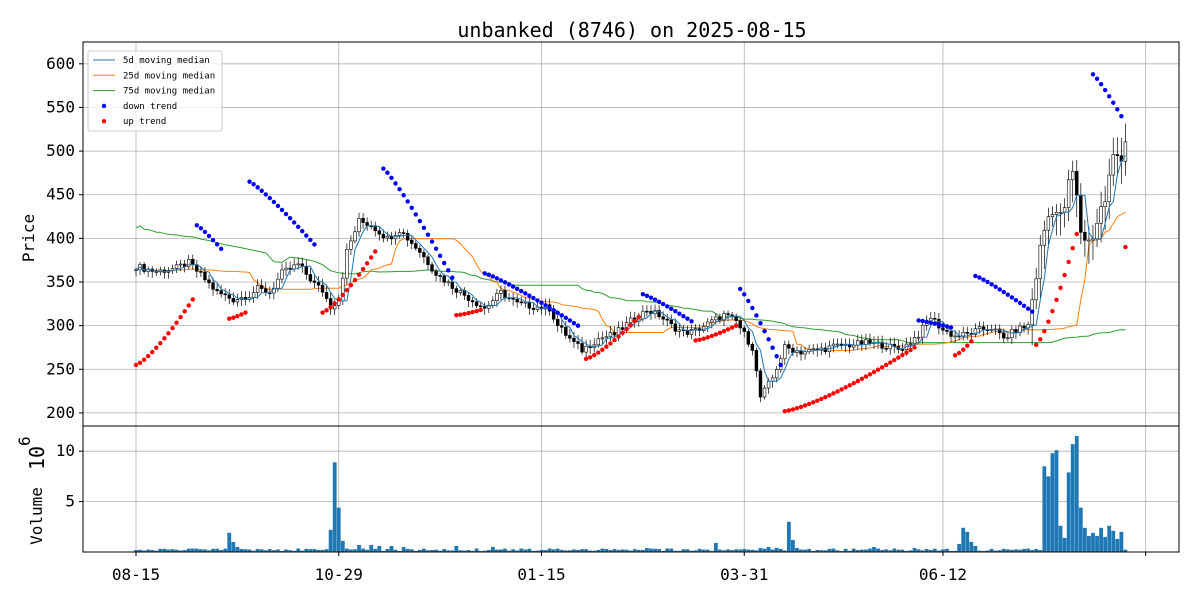 This screenshot has width=1200, height=600. I want to click on volume-y-ticks: 5 10, so click(69, 476).